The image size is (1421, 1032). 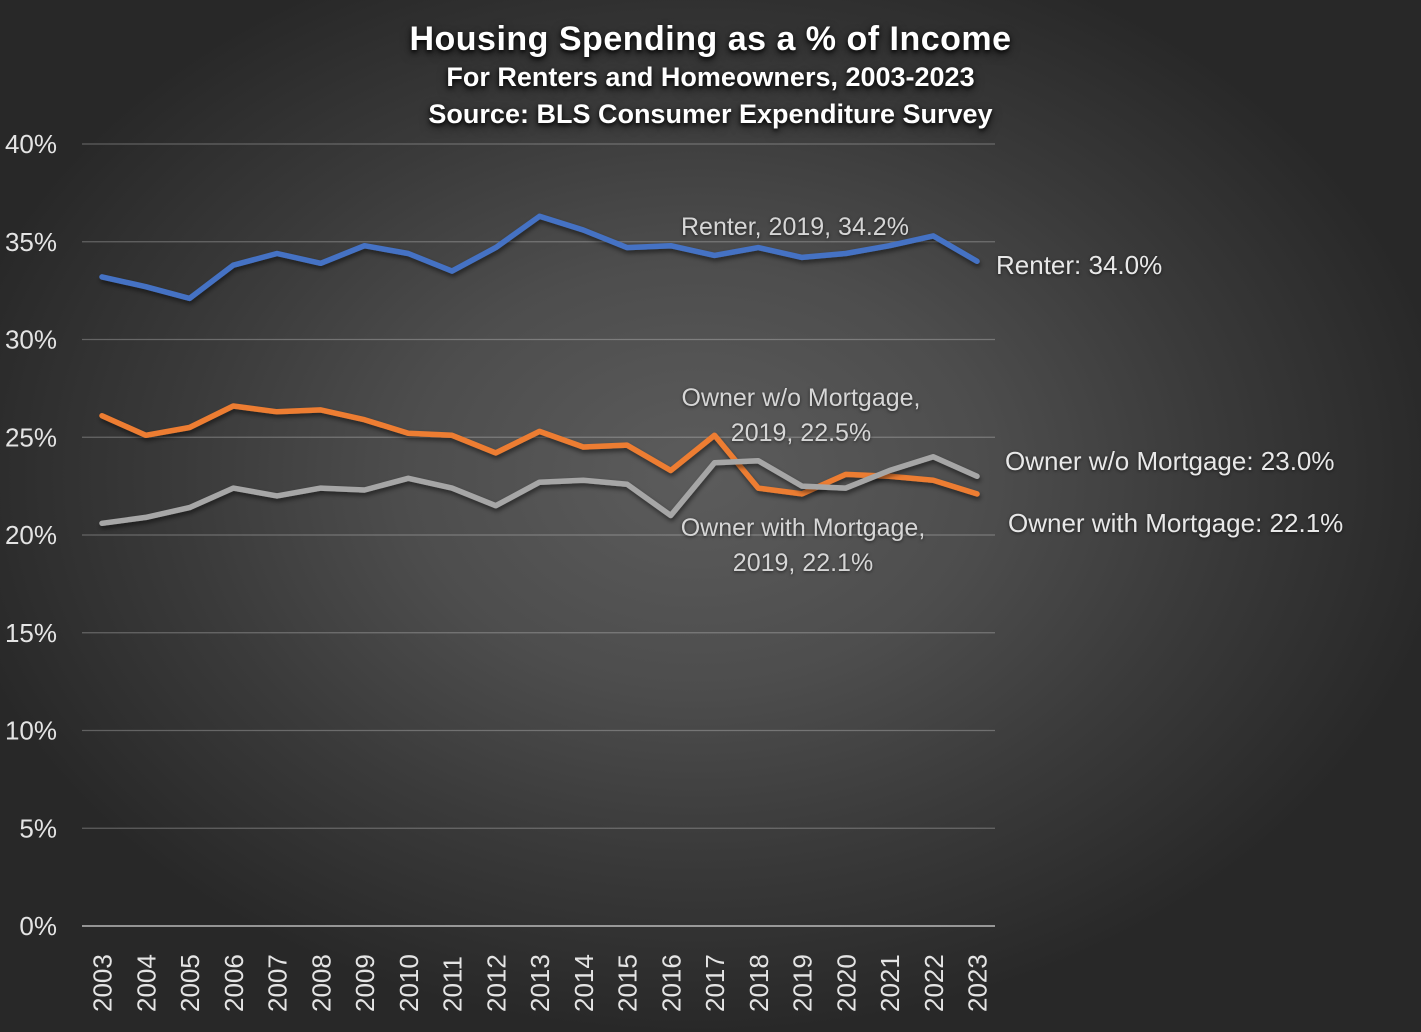 I want to click on data-label-renter-2019: Renter, 2019, 34.2%, so click(x=795, y=227).